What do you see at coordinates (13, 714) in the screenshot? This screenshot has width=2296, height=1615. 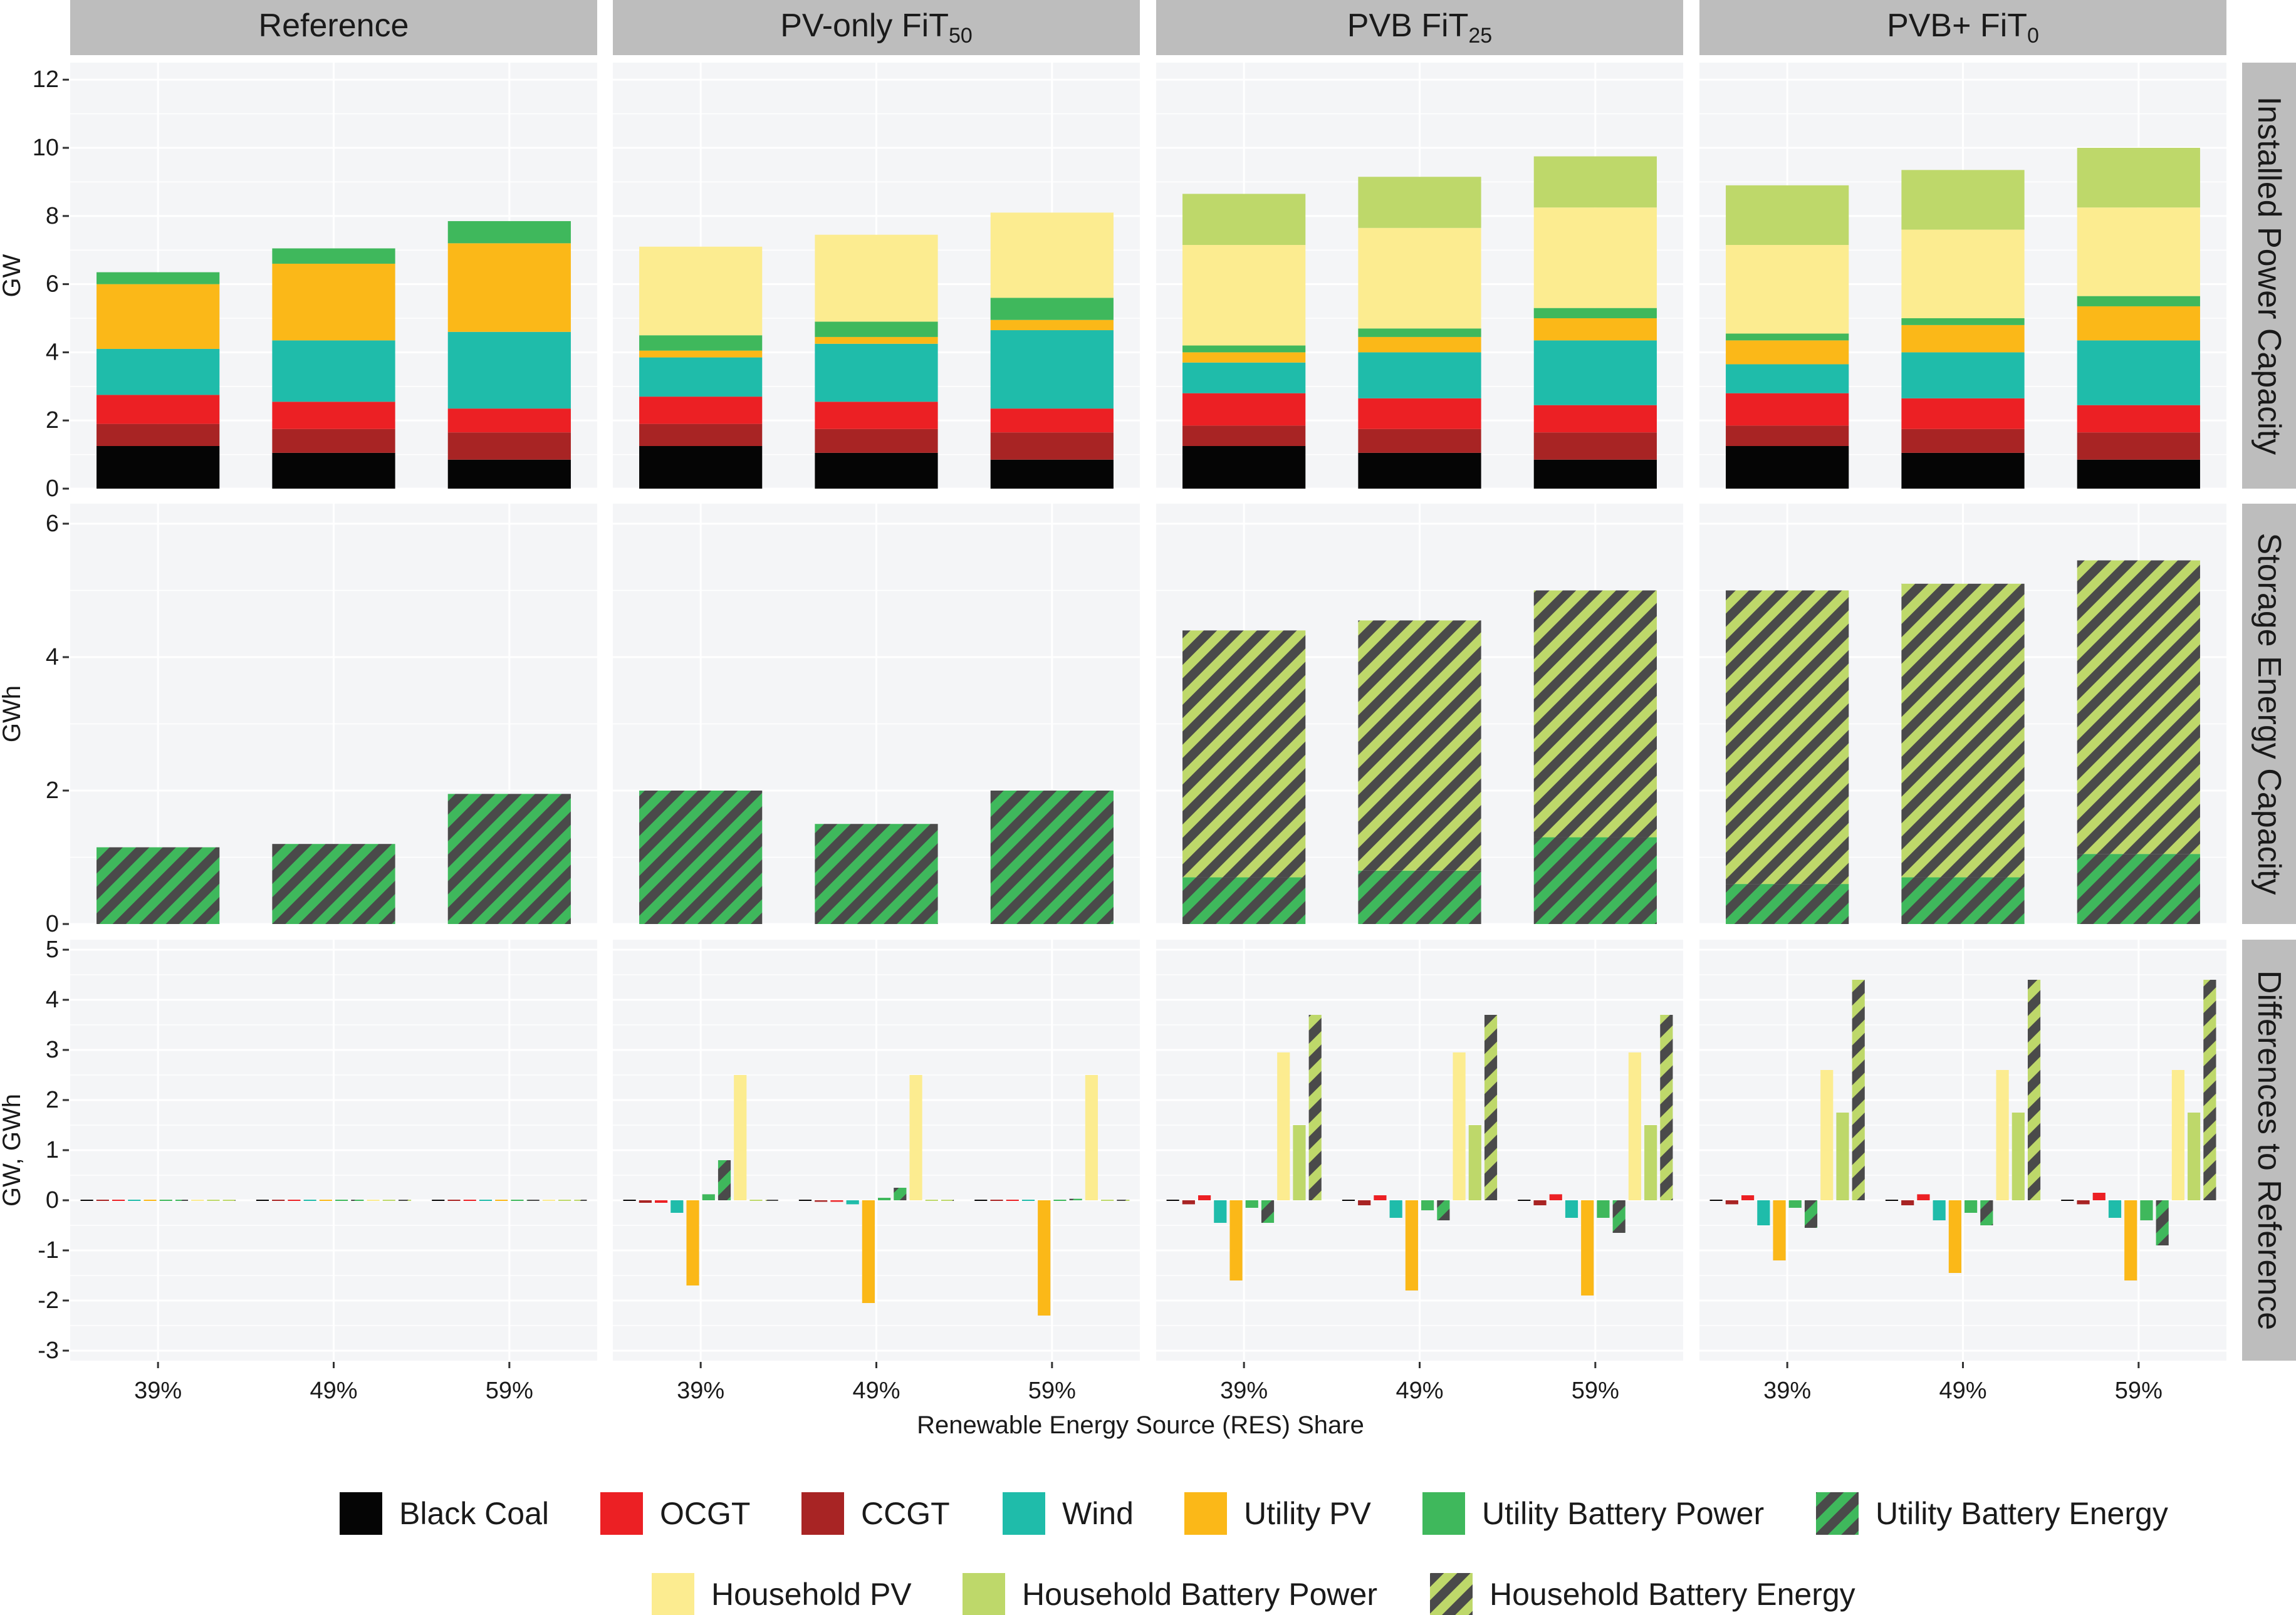 I see `y-axis-title-storage: GWh` at bounding box center [13, 714].